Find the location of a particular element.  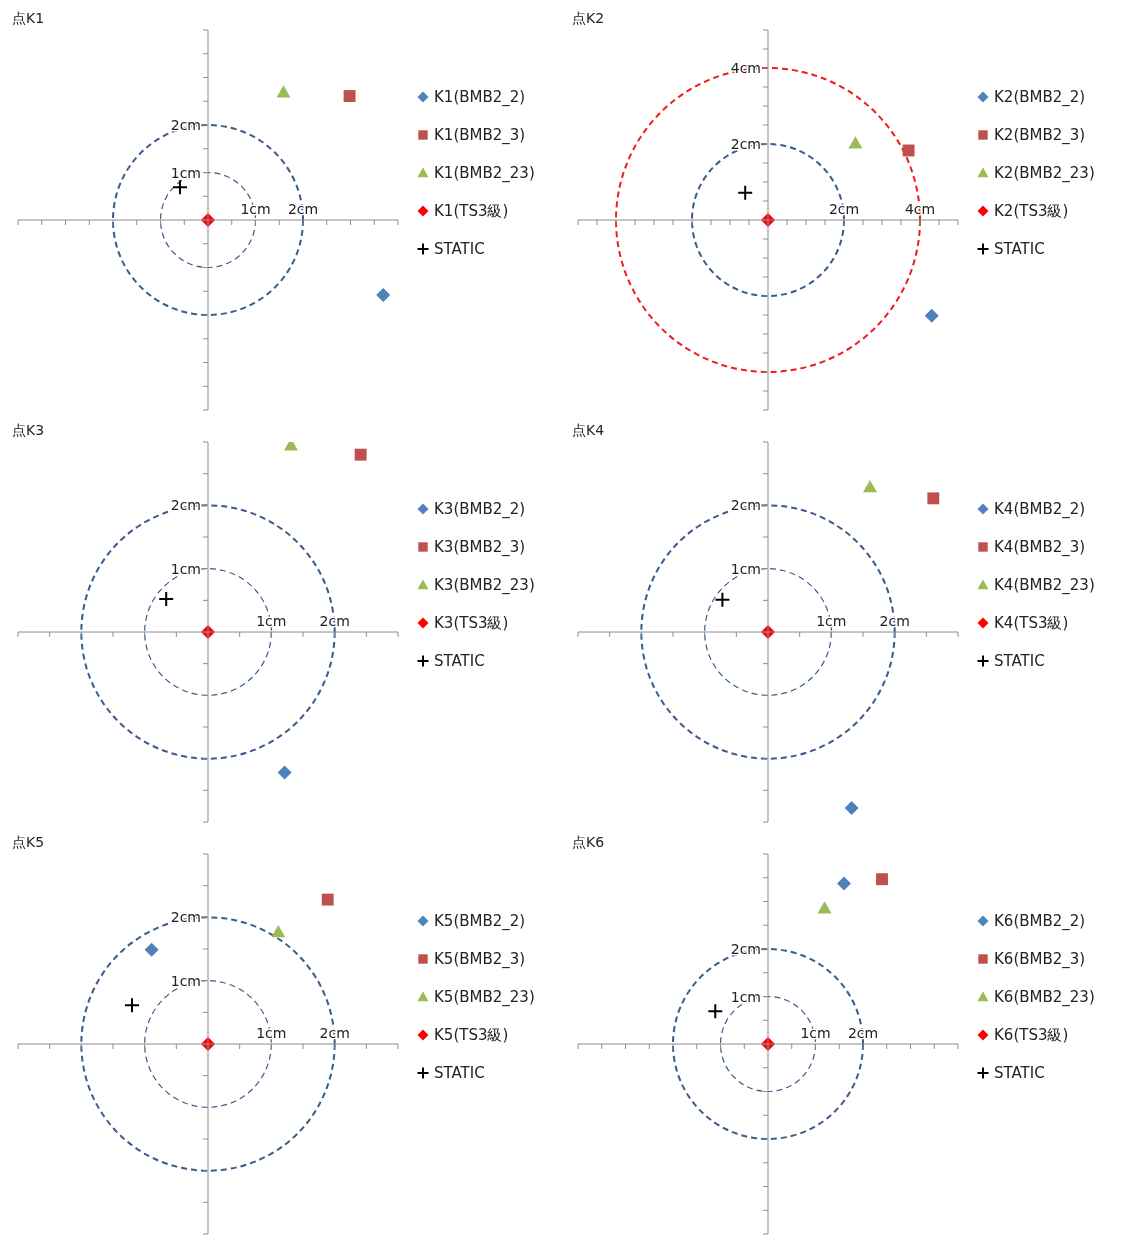

legend-label: K6(BMB2_23) is located at coordinates (1044, 997).